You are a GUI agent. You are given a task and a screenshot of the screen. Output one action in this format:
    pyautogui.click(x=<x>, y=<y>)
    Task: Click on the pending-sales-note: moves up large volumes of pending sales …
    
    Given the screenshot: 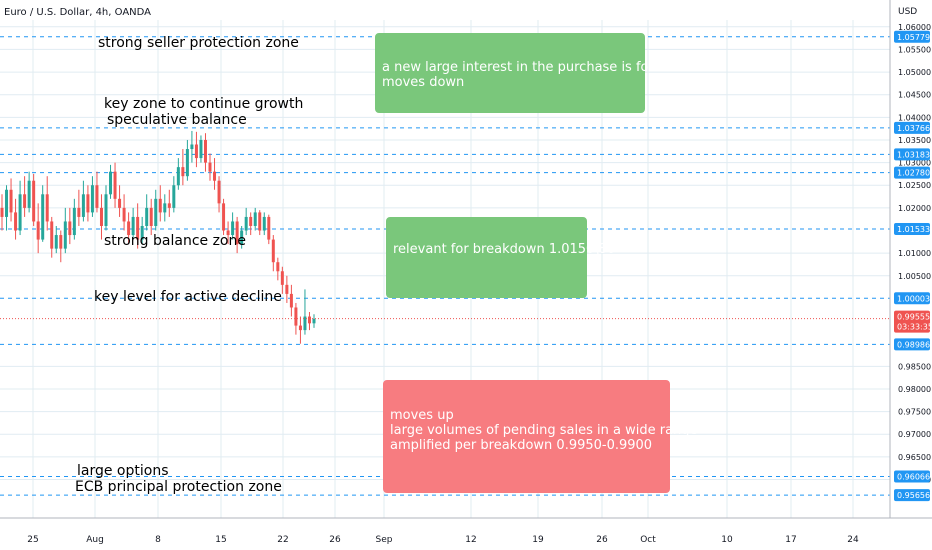 What is the action you would take?
    pyautogui.click(x=540, y=436)
    